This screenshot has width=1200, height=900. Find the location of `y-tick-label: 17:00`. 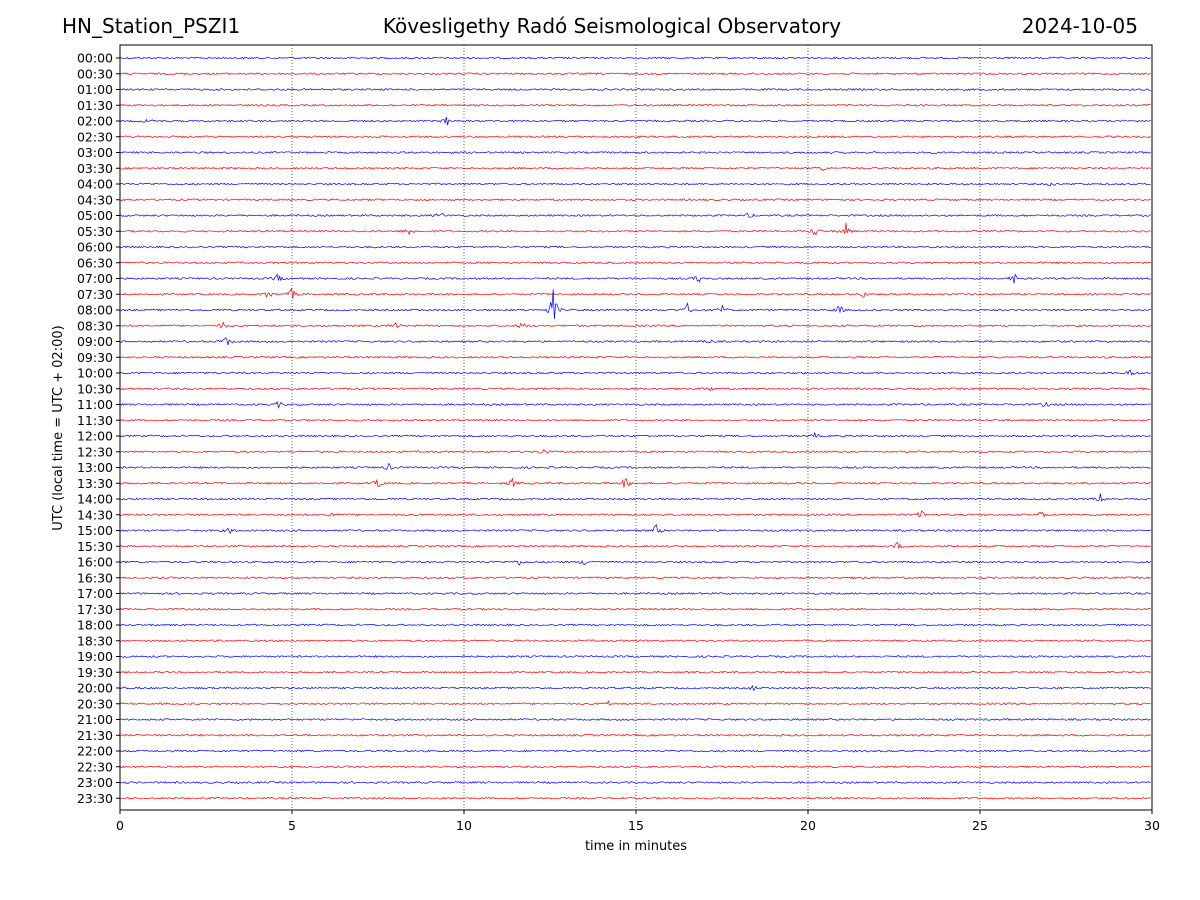

y-tick-label: 17:00 is located at coordinates (95, 593).